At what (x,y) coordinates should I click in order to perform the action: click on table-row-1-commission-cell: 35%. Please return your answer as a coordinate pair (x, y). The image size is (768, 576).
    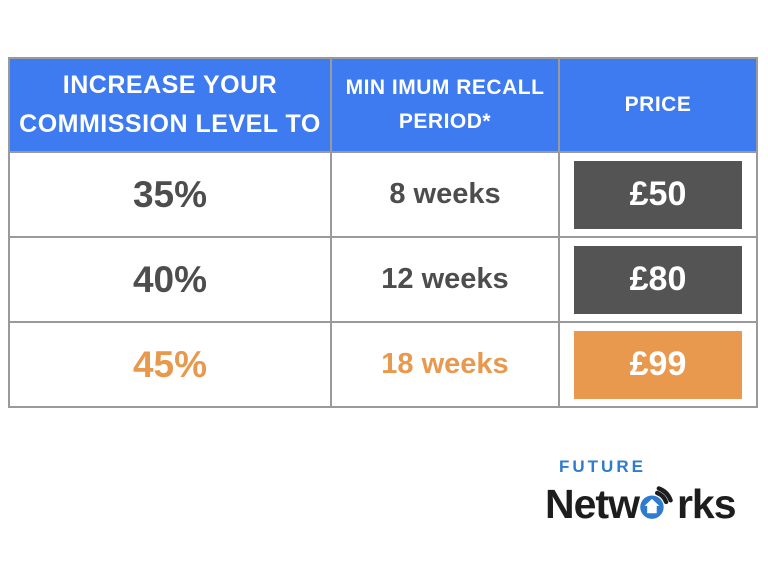
    Looking at the image, I should click on (170, 194).